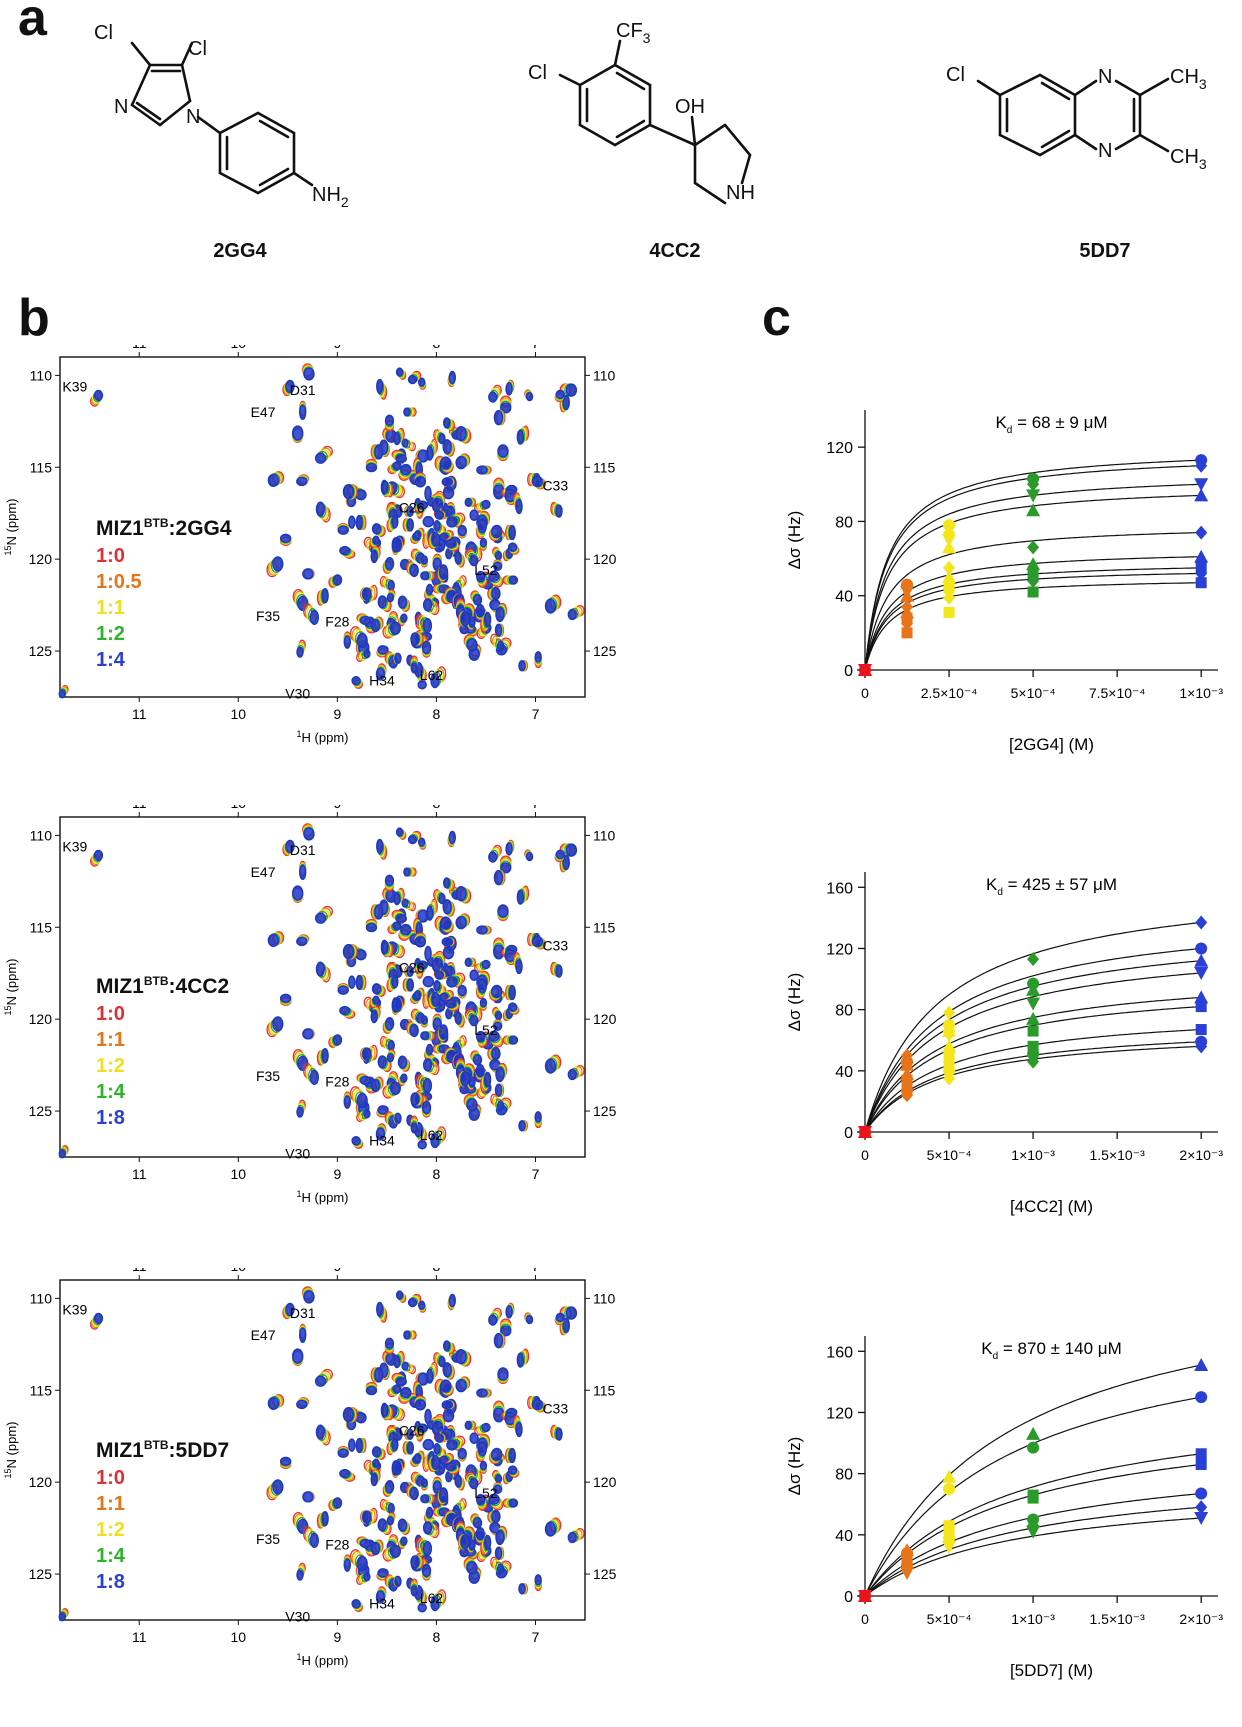  Describe the element at coordinates (263, 1335) in the screenshot. I see `residue-label: E47` at that location.